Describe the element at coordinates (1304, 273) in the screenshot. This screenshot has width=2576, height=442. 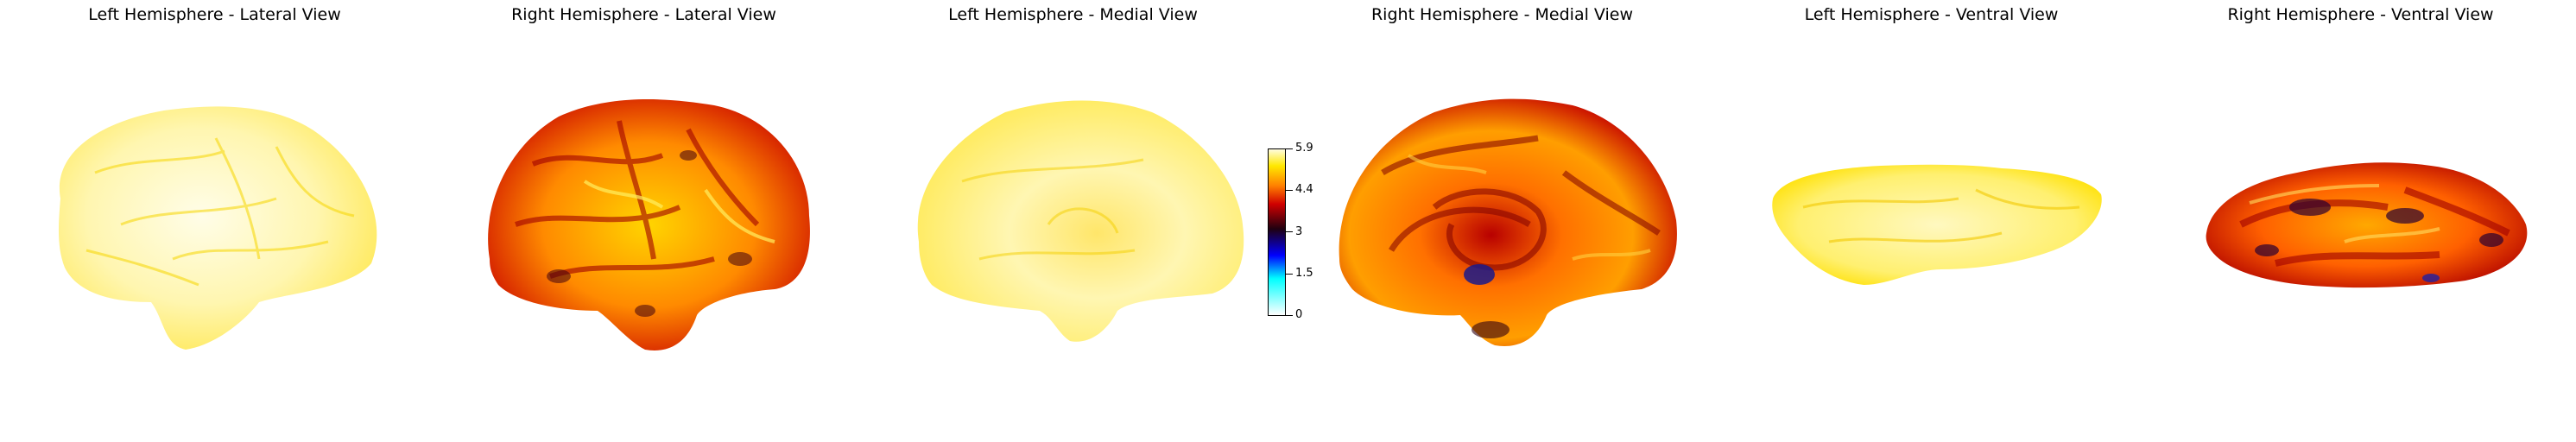
I see `colorbar-label: 1.5` at that location.